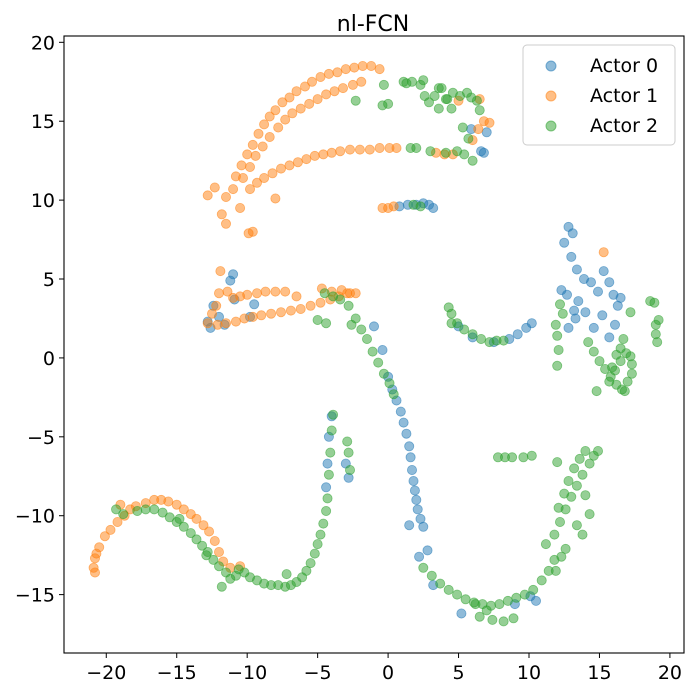 The image size is (697, 693). Describe the element at coordinates (384, 668) in the screenshot. I see `x-axis: −20 −15 −10 −5 0 5 10 15 20` at that location.